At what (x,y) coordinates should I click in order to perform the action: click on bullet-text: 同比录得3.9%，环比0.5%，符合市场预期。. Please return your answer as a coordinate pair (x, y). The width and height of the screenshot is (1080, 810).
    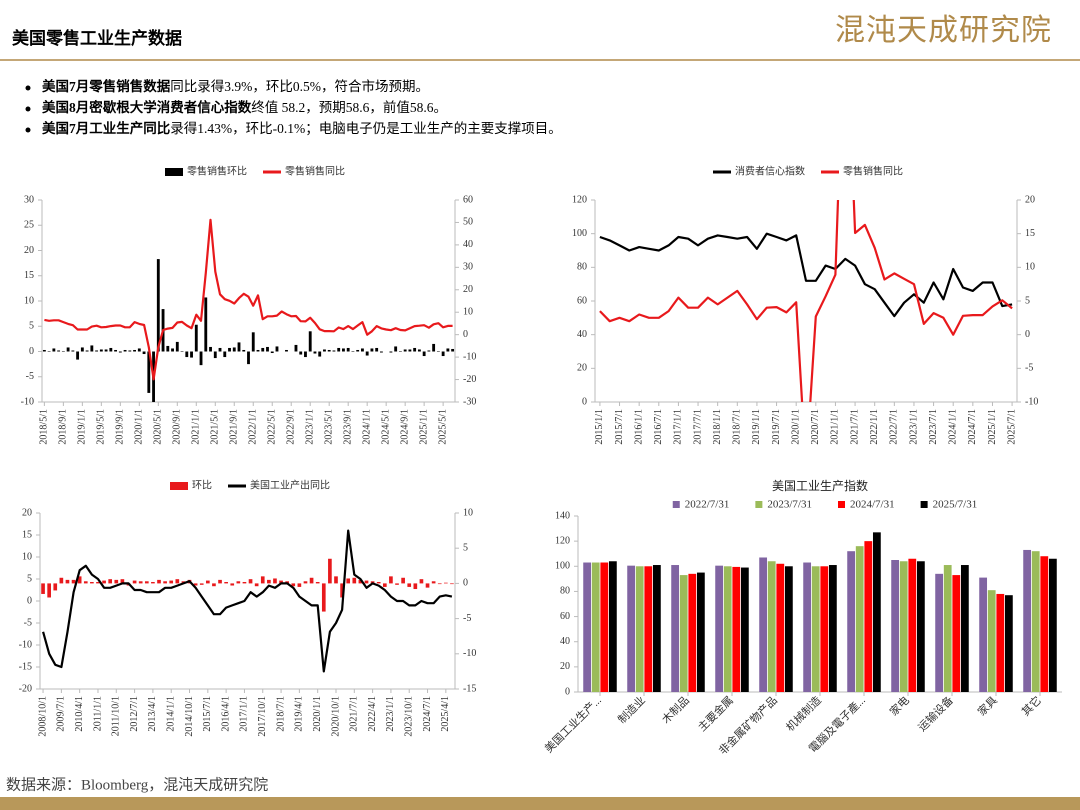
    Looking at the image, I should click on (299, 86).